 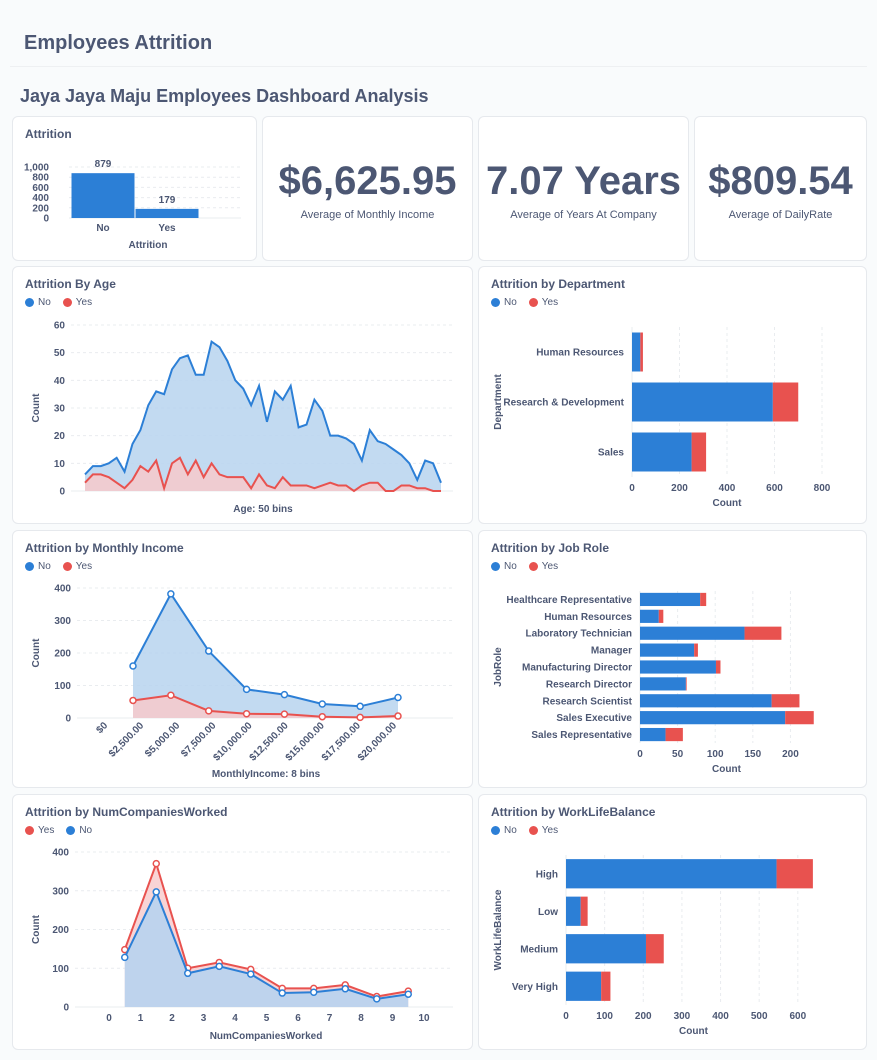 What do you see at coordinates (60, 381) in the screenshot?
I see `y-tick-label: 40` at bounding box center [60, 381].